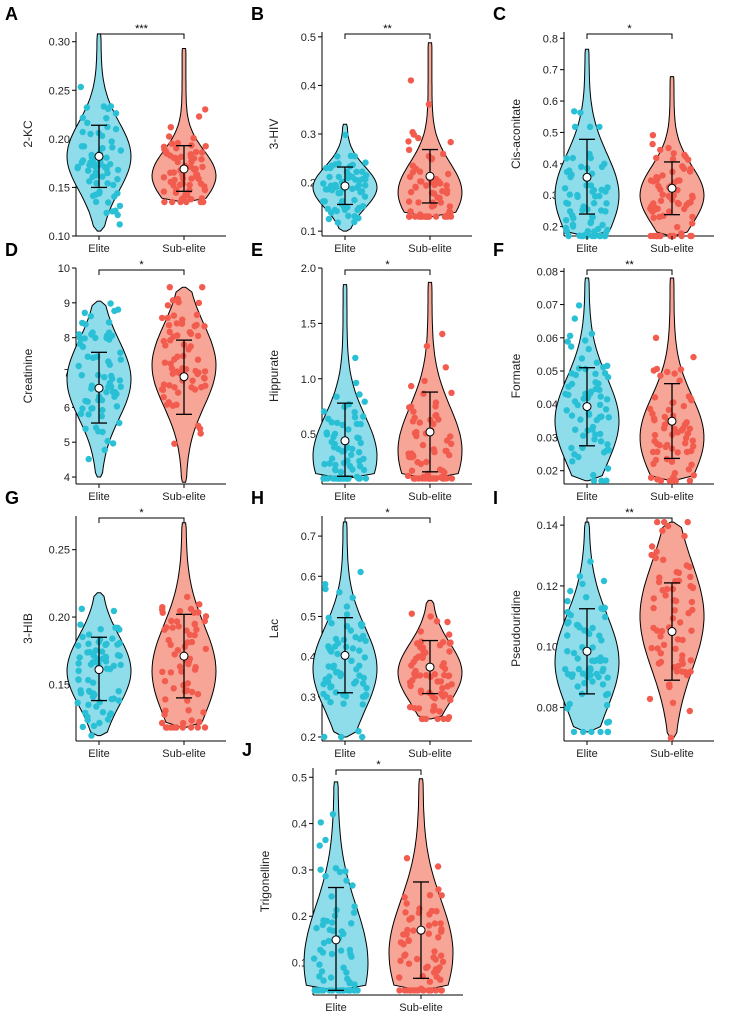  I want to click on points-sub-elite, so click(184, 156).